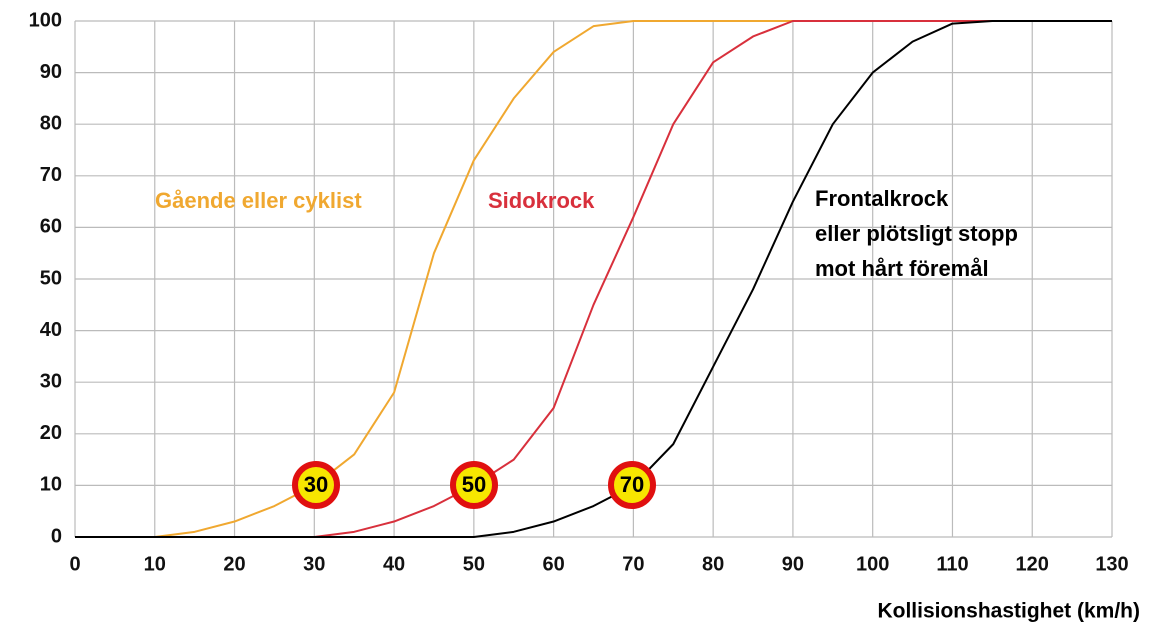 Image resolution: width=1155 pixels, height=632 pixels. I want to click on x-tick-label: 70, so click(633, 564).